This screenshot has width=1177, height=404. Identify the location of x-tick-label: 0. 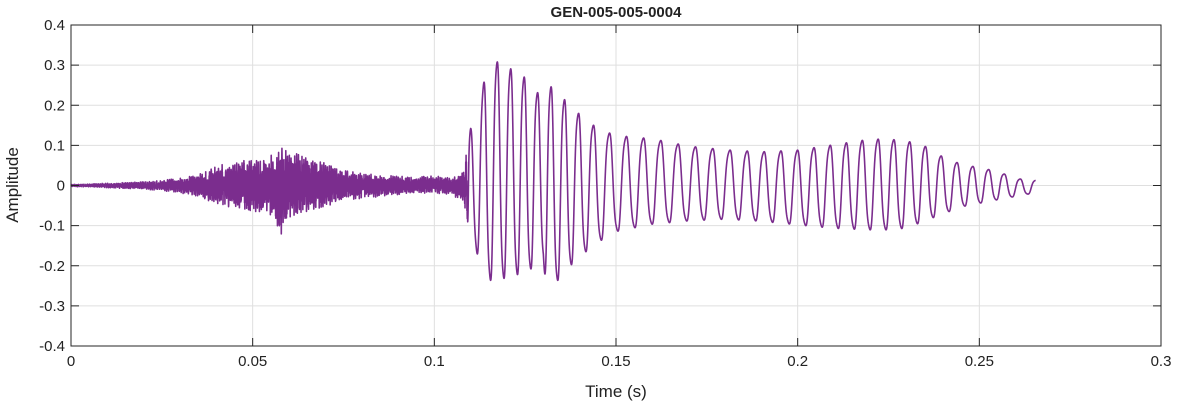
(71, 361).